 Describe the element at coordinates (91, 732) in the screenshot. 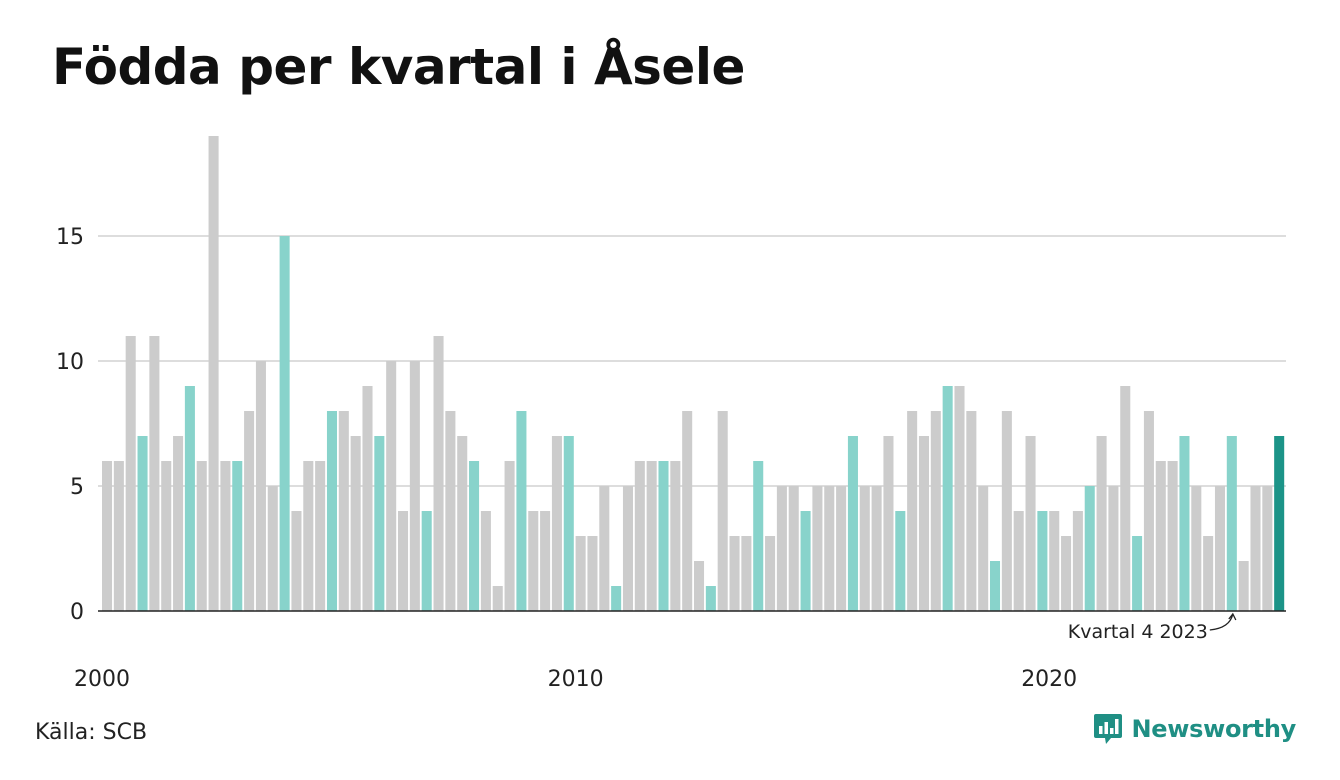

I see `source-label: Källa: SCB` at that location.